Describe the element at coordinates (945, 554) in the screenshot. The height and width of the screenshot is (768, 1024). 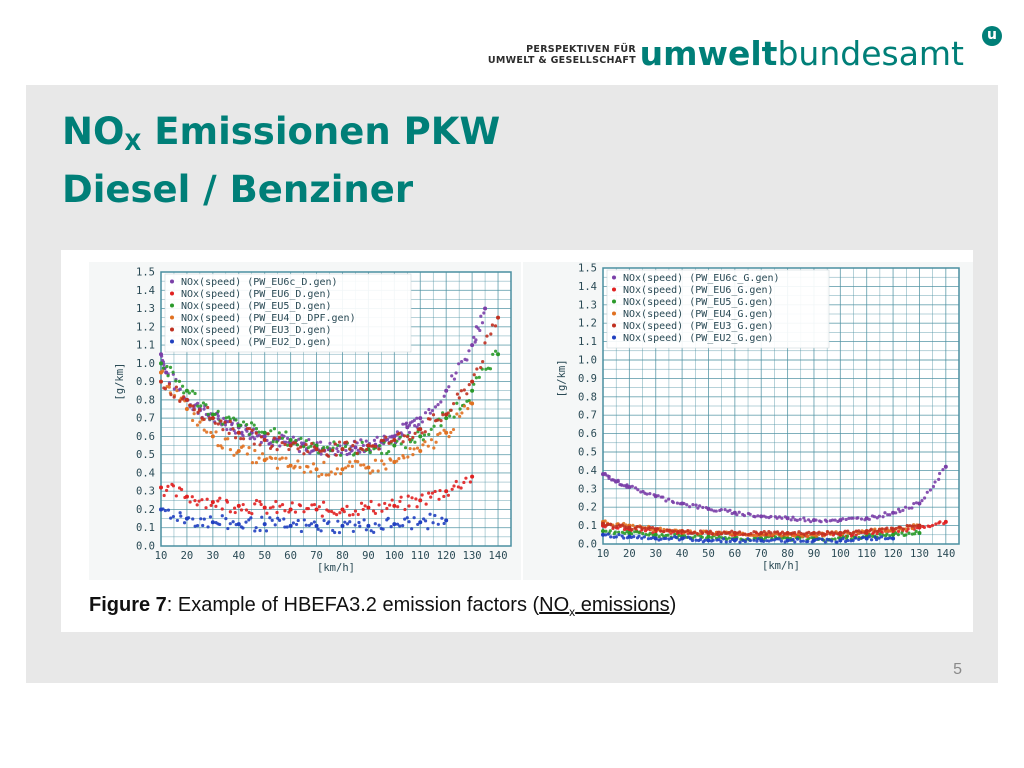
I see `x-tick-label: 140` at that location.